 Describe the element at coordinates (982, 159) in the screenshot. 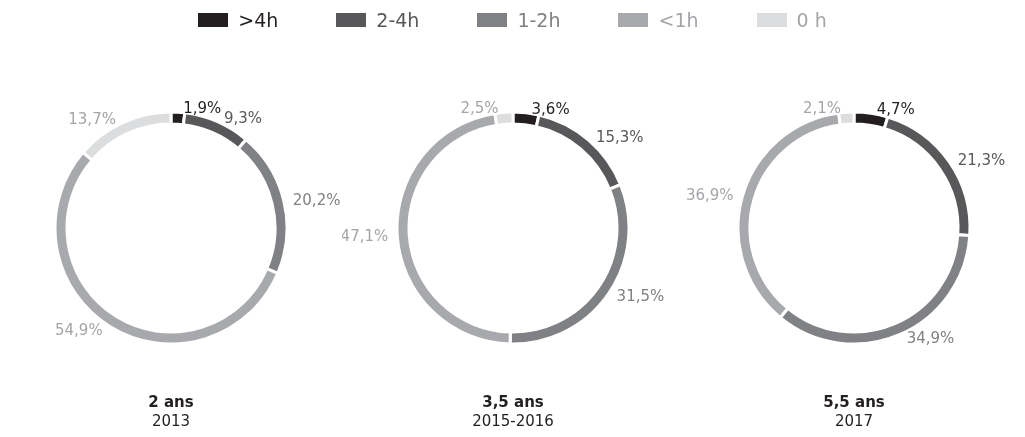

I see `data-label: 21,3%` at that location.